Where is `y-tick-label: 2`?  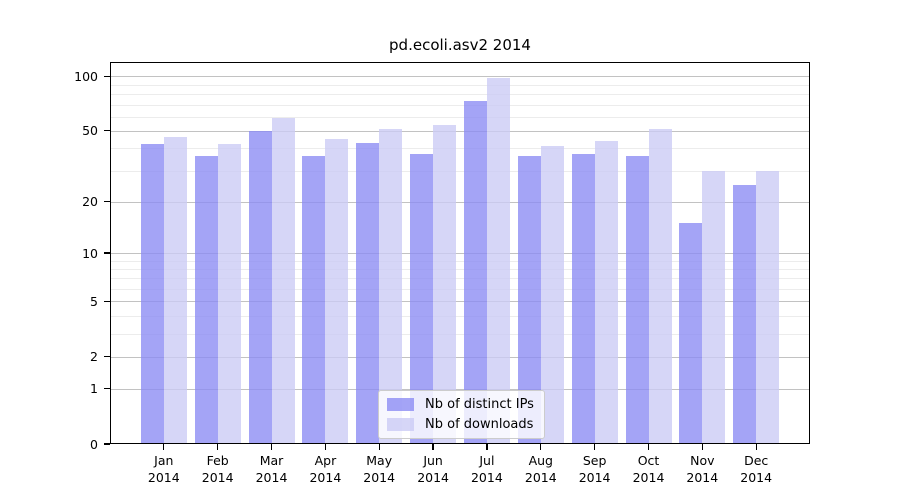 y-tick-label: 2 is located at coordinates (94, 356).